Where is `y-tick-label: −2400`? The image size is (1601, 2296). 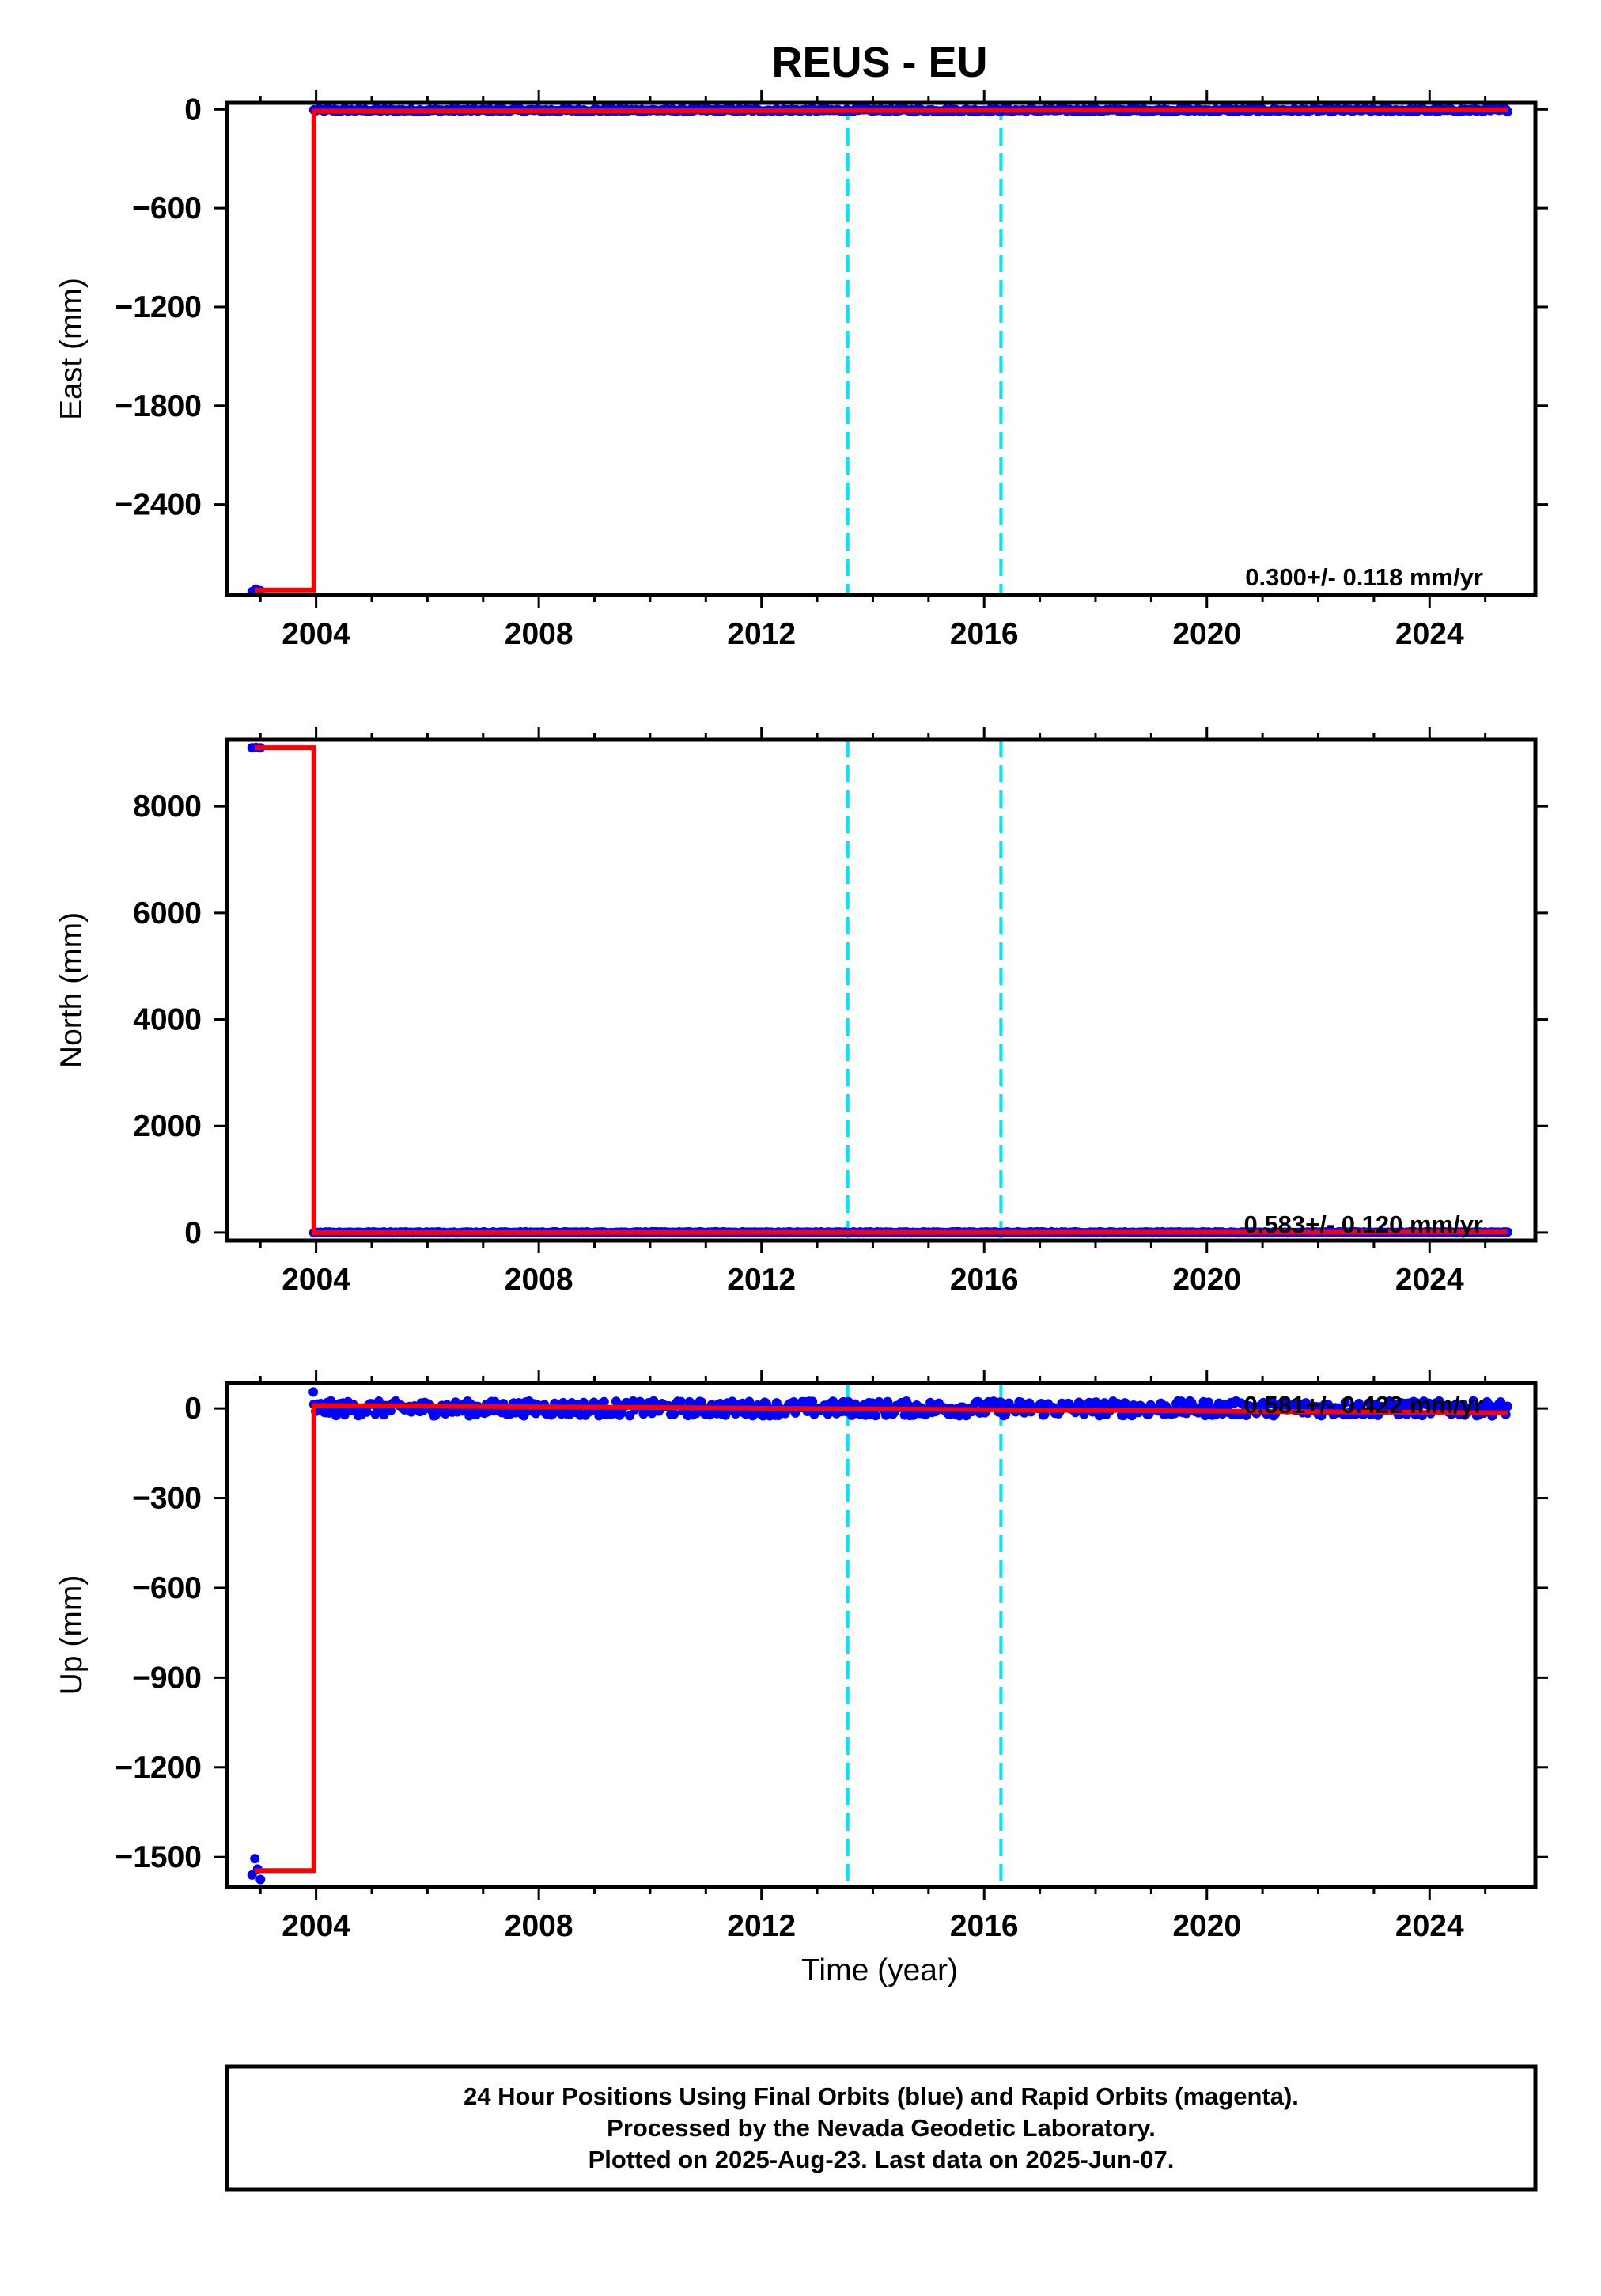
y-tick-label: −2400 is located at coordinates (158, 505).